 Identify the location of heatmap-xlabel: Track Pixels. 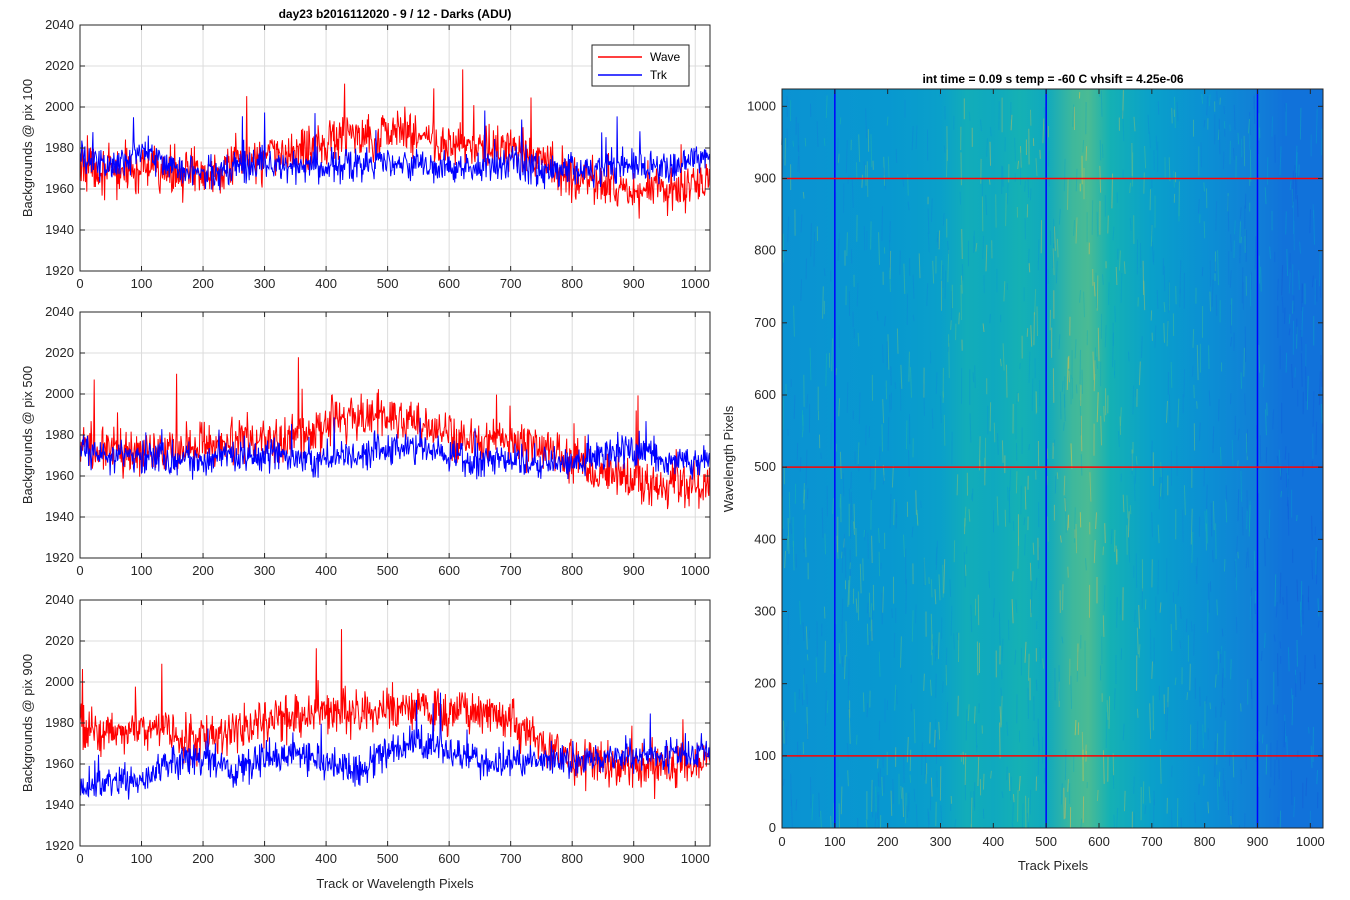
(1053, 865).